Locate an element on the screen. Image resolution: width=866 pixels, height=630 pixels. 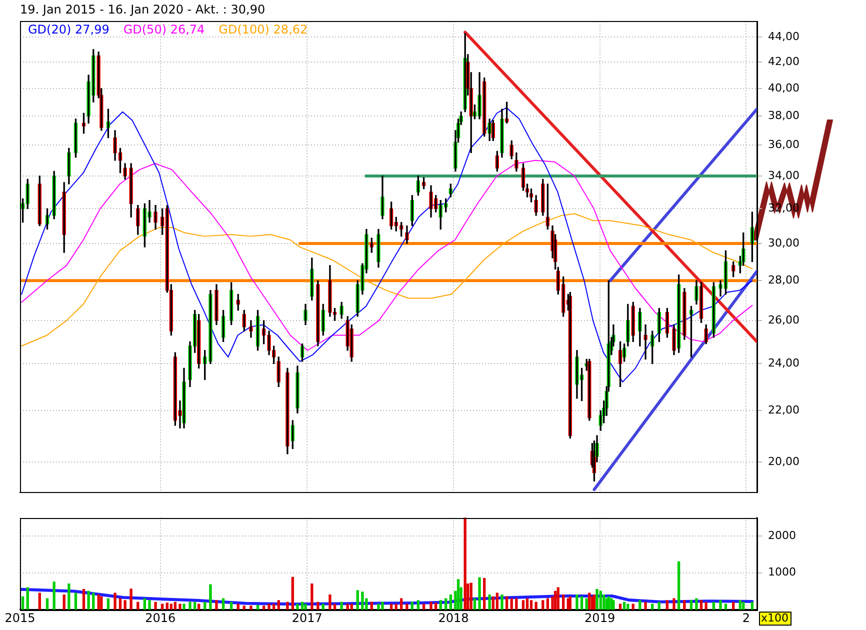
text: x100 is located at coordinates (775, 617).